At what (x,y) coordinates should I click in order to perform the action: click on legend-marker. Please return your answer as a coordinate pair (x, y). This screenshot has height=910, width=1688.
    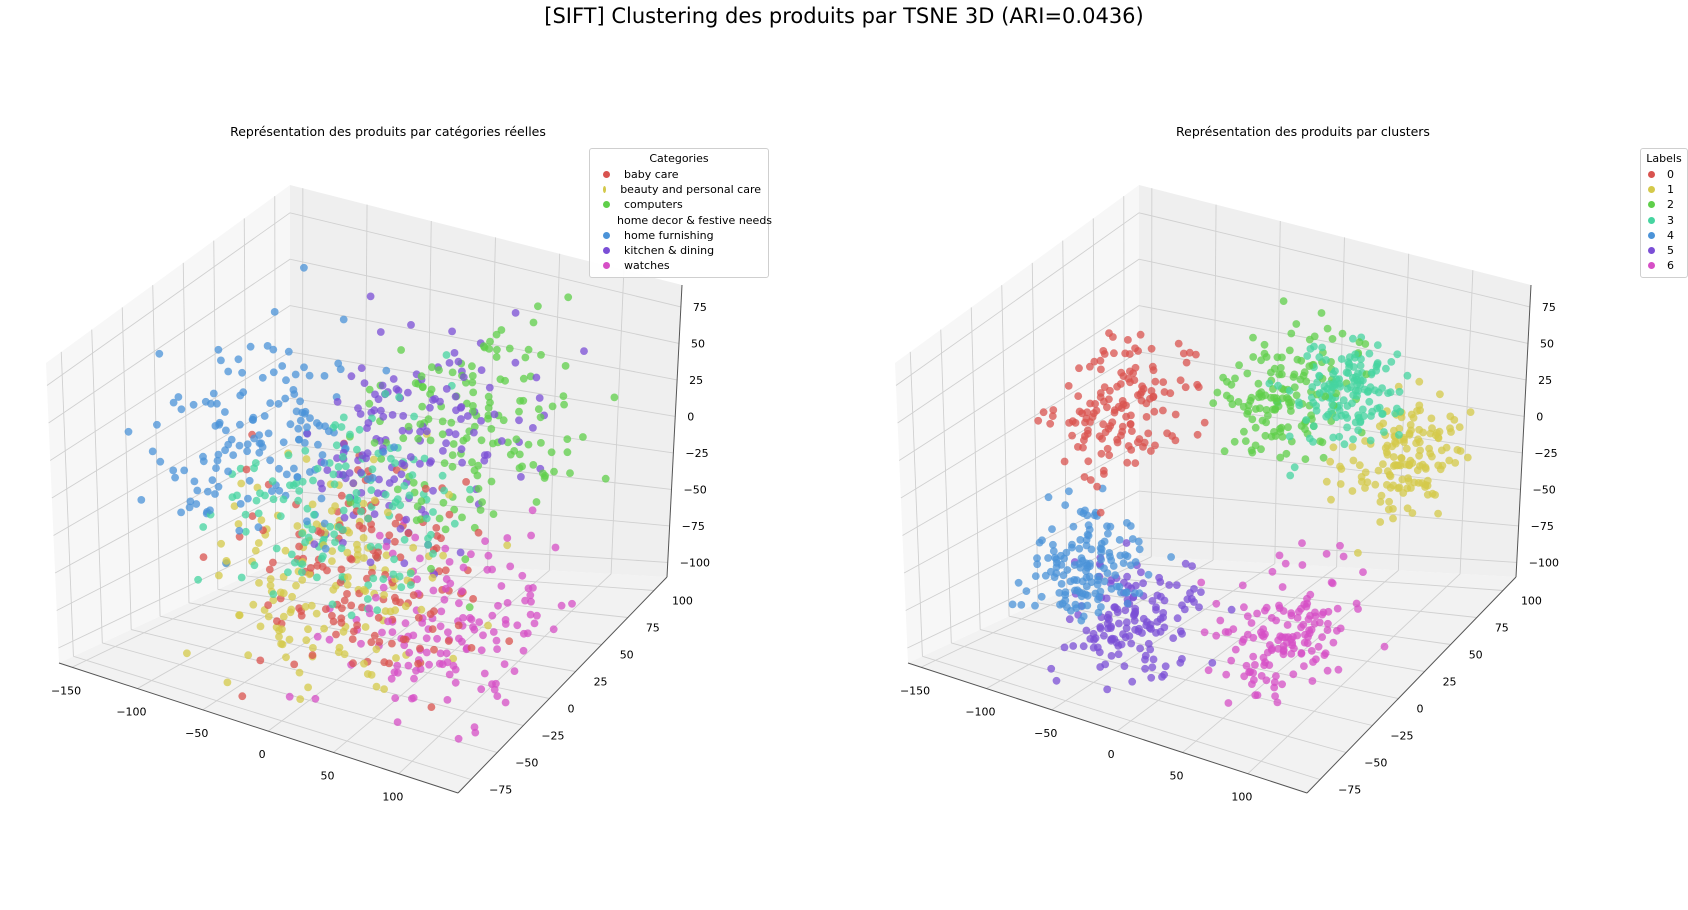
    Looking at the image, I should click on (606, 266).